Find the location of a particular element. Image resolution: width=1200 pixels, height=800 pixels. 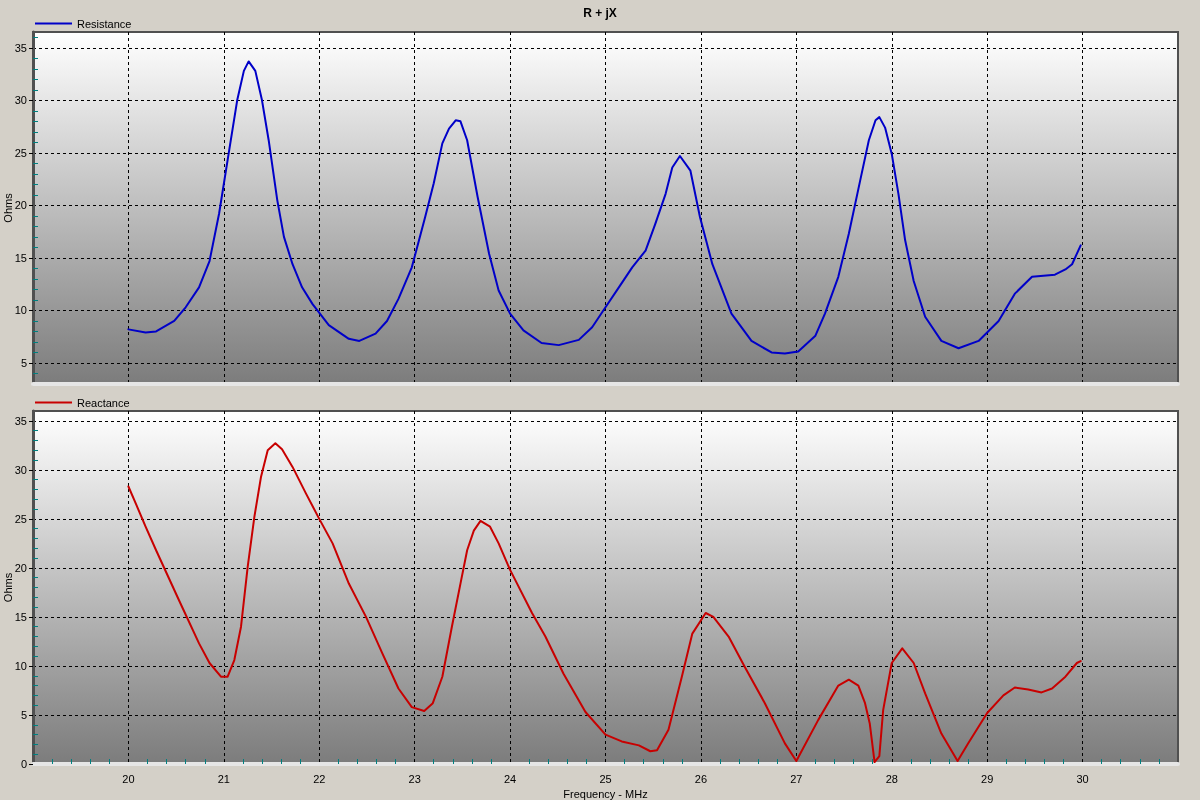

x-tick-label: 21 is located at coordinates (223, 778).